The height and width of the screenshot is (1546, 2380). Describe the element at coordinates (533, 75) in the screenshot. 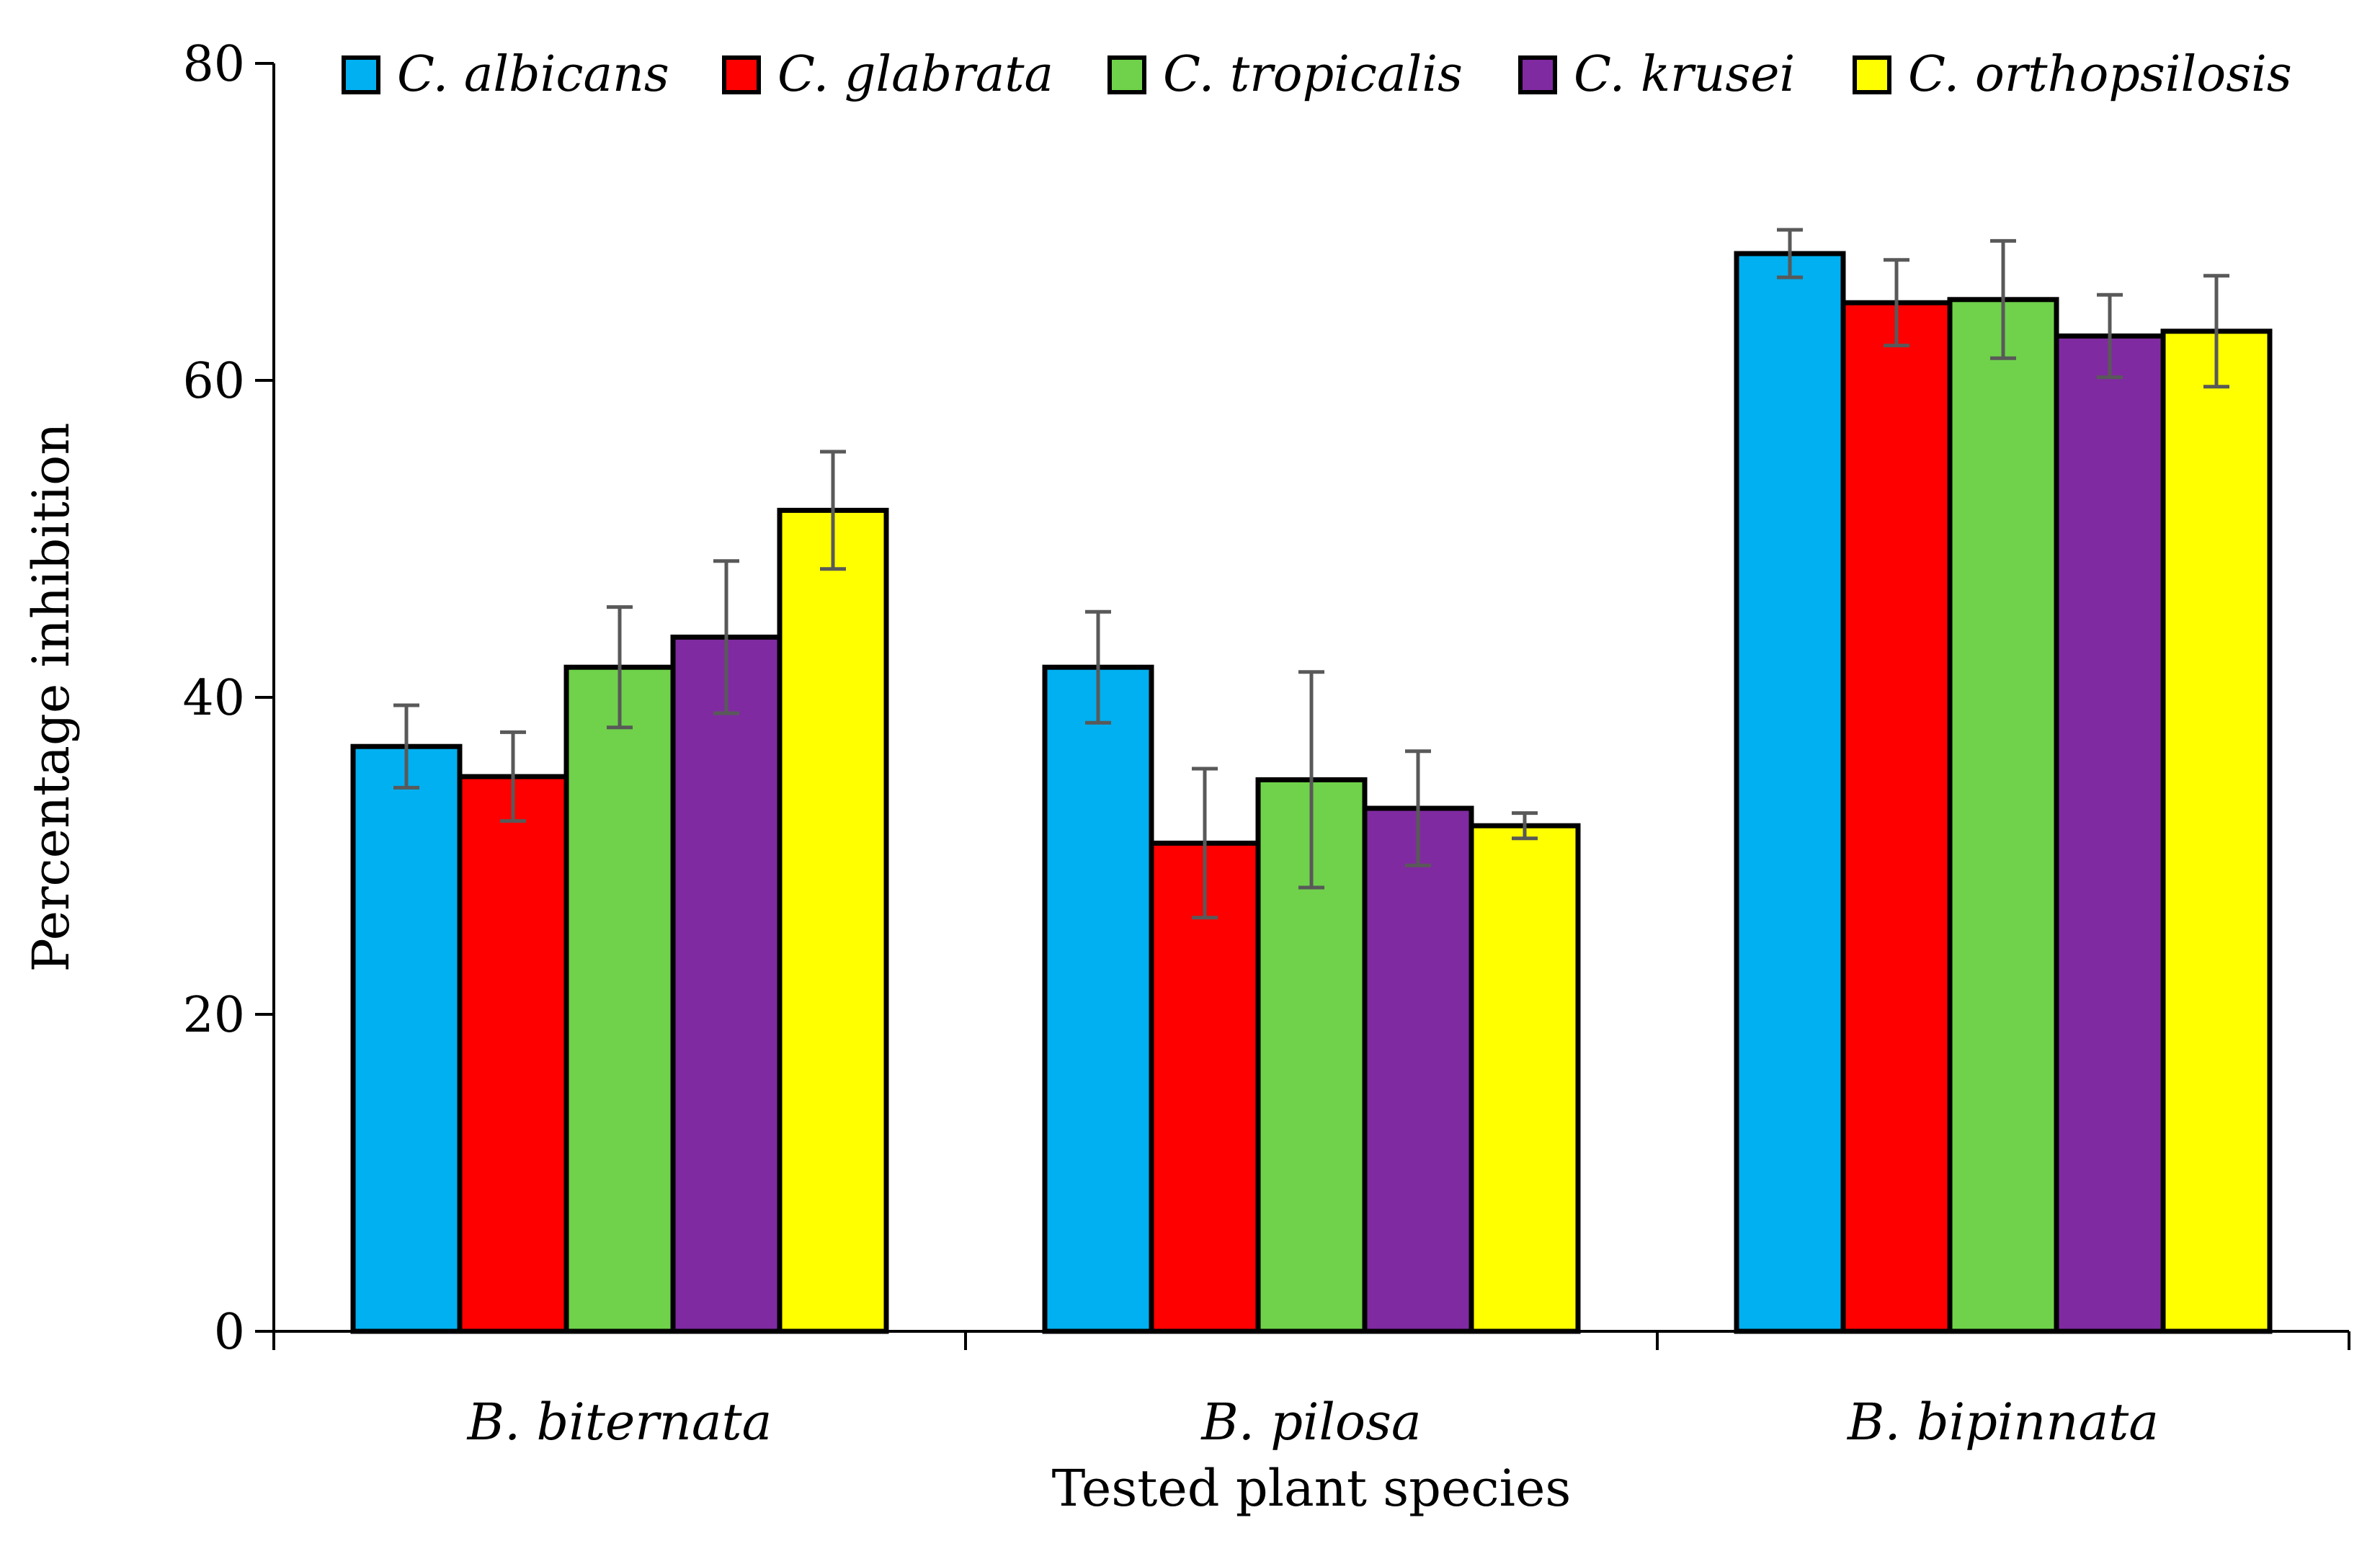

I see `legend-label: C. albicans` at that location.